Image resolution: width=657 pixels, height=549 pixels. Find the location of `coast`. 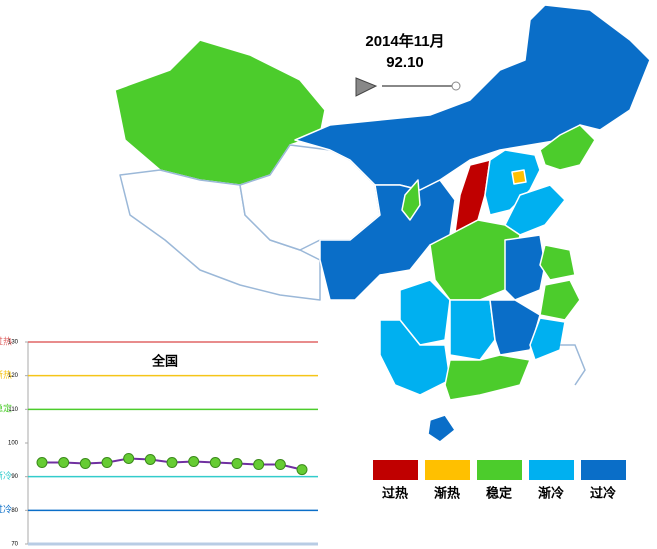

coast is located at coordinates (573, 365).